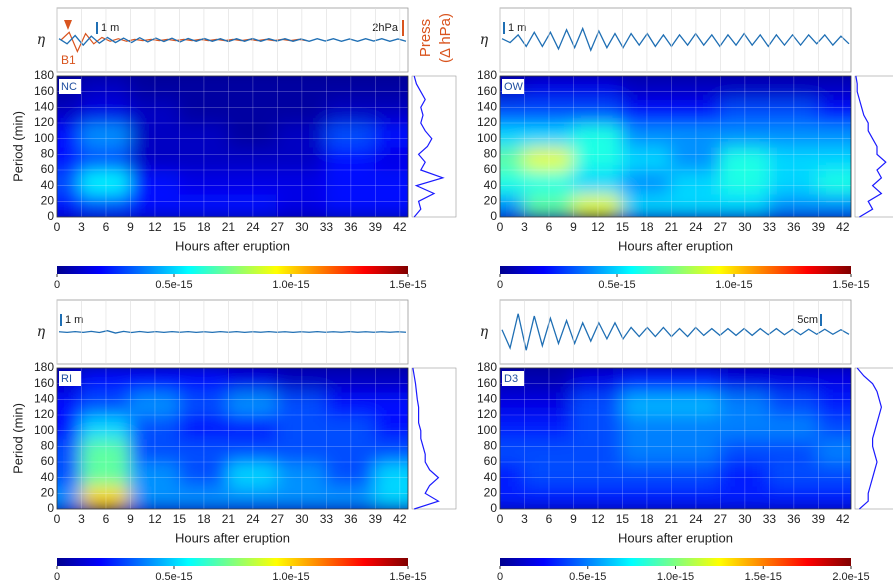  What do you see at coordinates (48, 446) in the screenshot?
I see `y-tick-label: 80` at bounding box center [48, 446].